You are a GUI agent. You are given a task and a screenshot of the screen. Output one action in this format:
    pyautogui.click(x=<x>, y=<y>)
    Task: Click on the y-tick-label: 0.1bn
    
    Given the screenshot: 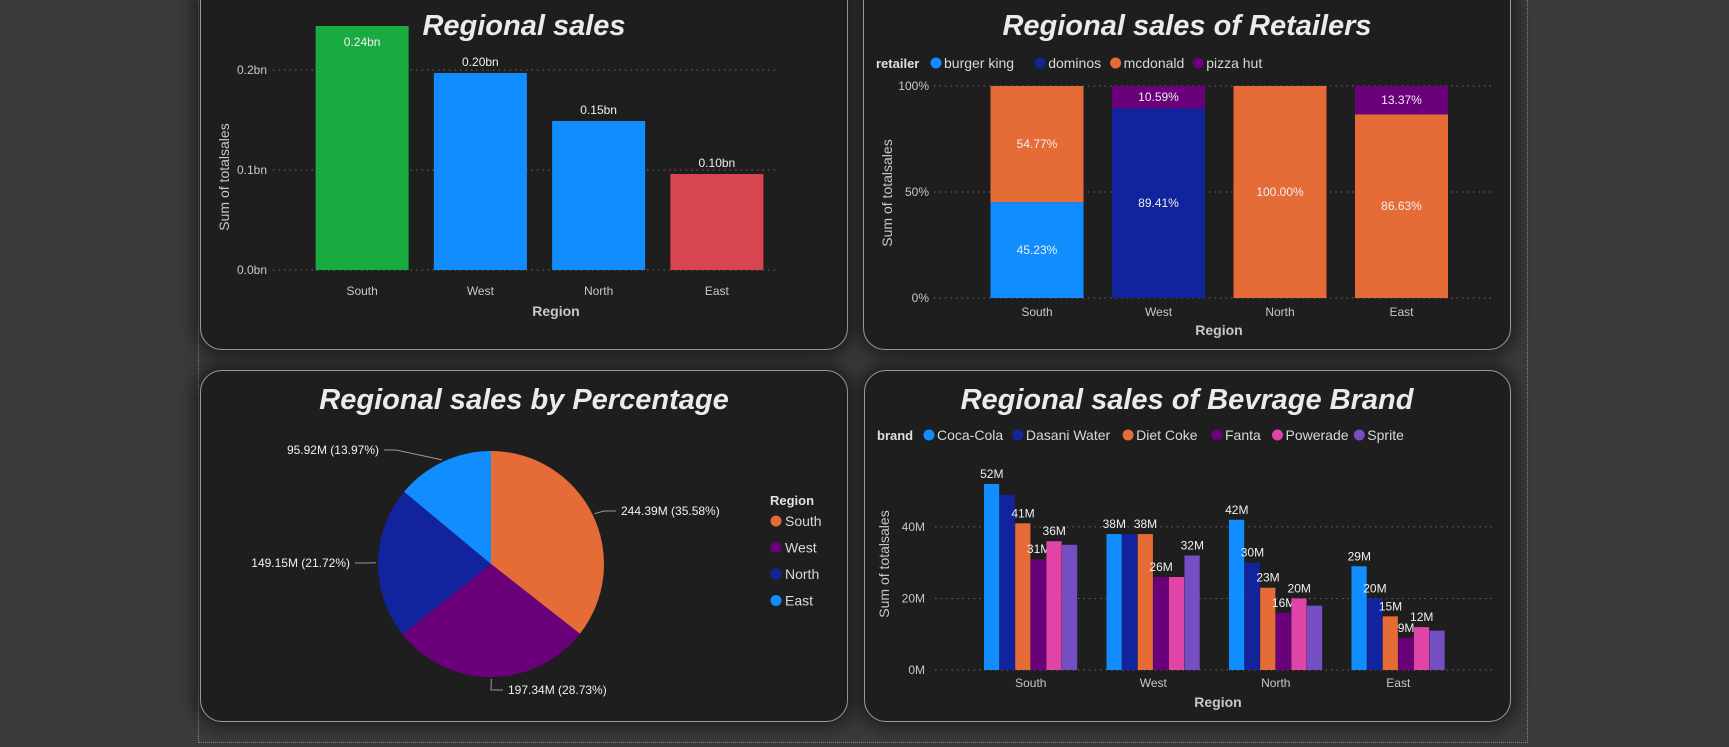 What is the action you would take?
    pyautogui.click(x=252, y=170)
    